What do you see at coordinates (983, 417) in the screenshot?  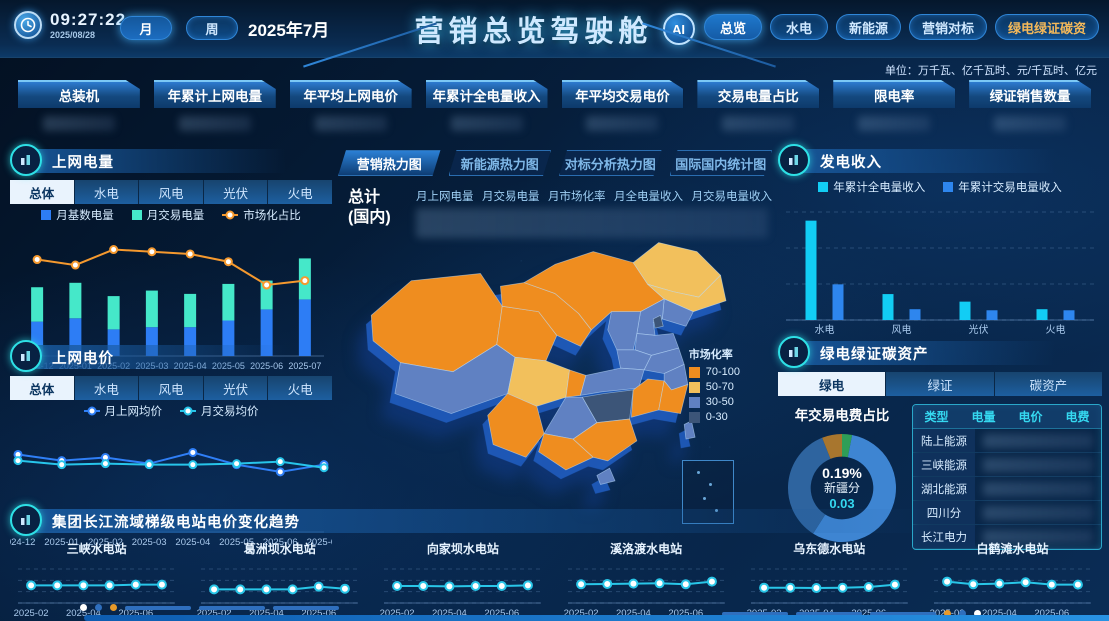 I see `table-column-header: 电量` at bounding box center [983, 417].